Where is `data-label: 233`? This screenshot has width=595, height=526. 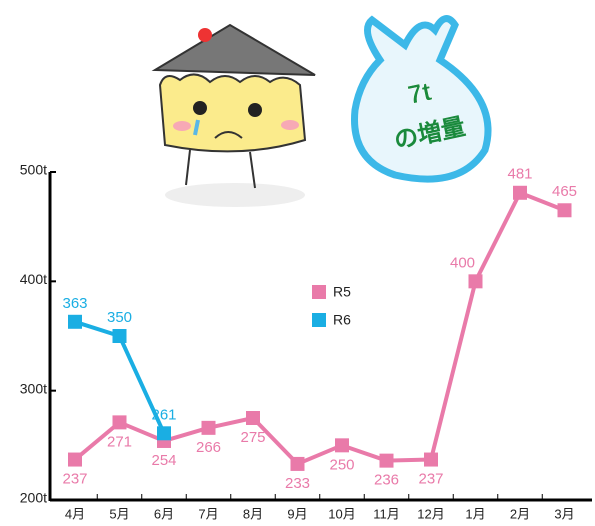 data-label: 233 is located at coordinates (297, 483).